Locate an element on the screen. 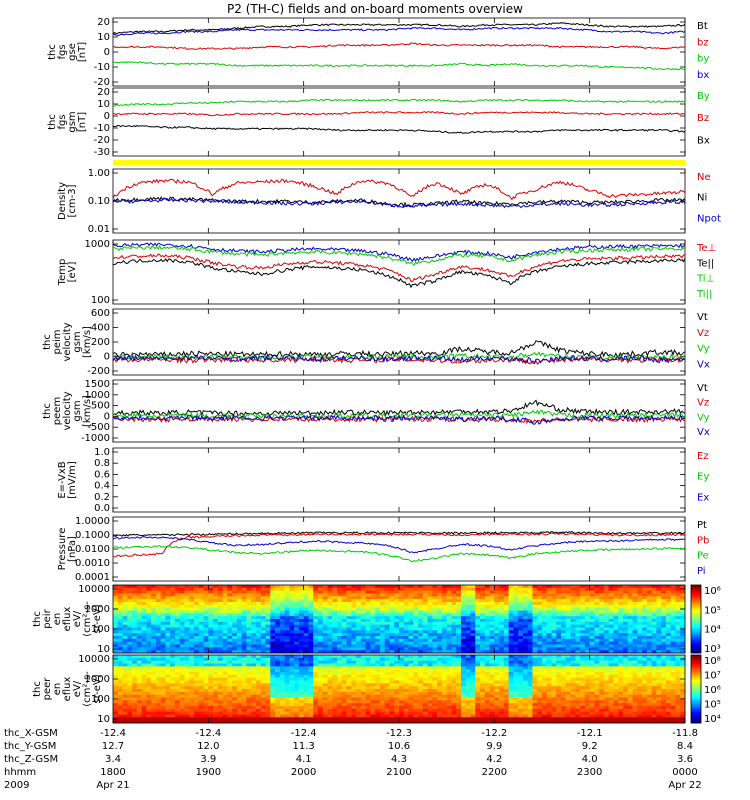 This screenshot has width=750, height=800. y-tick-label: 0.6 is located at coordinates (102, 474).